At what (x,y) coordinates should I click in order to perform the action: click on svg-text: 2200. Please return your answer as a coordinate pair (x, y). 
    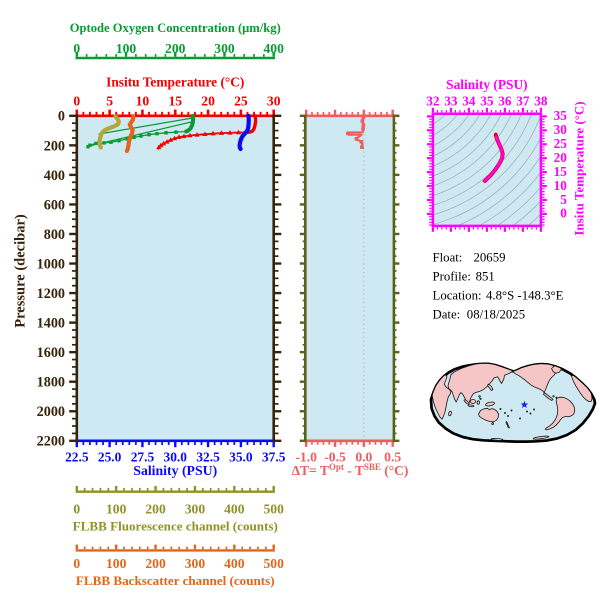
    Looking at the image, I should click on (51, 442).